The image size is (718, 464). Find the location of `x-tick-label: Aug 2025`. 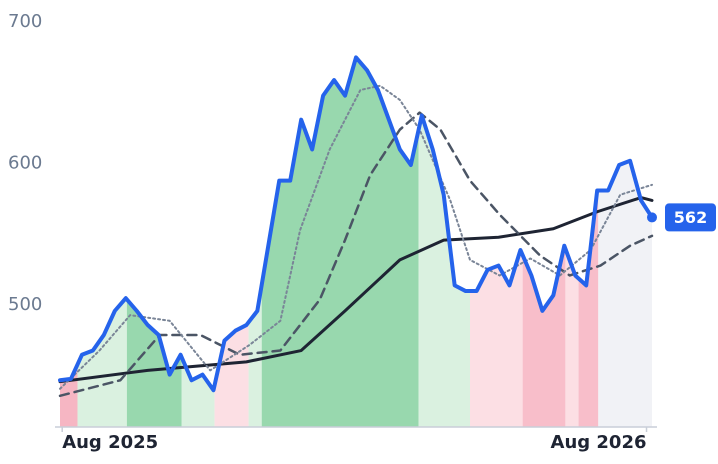

x-tick-label: Aug 2025 is located at coordinates (110, 442).